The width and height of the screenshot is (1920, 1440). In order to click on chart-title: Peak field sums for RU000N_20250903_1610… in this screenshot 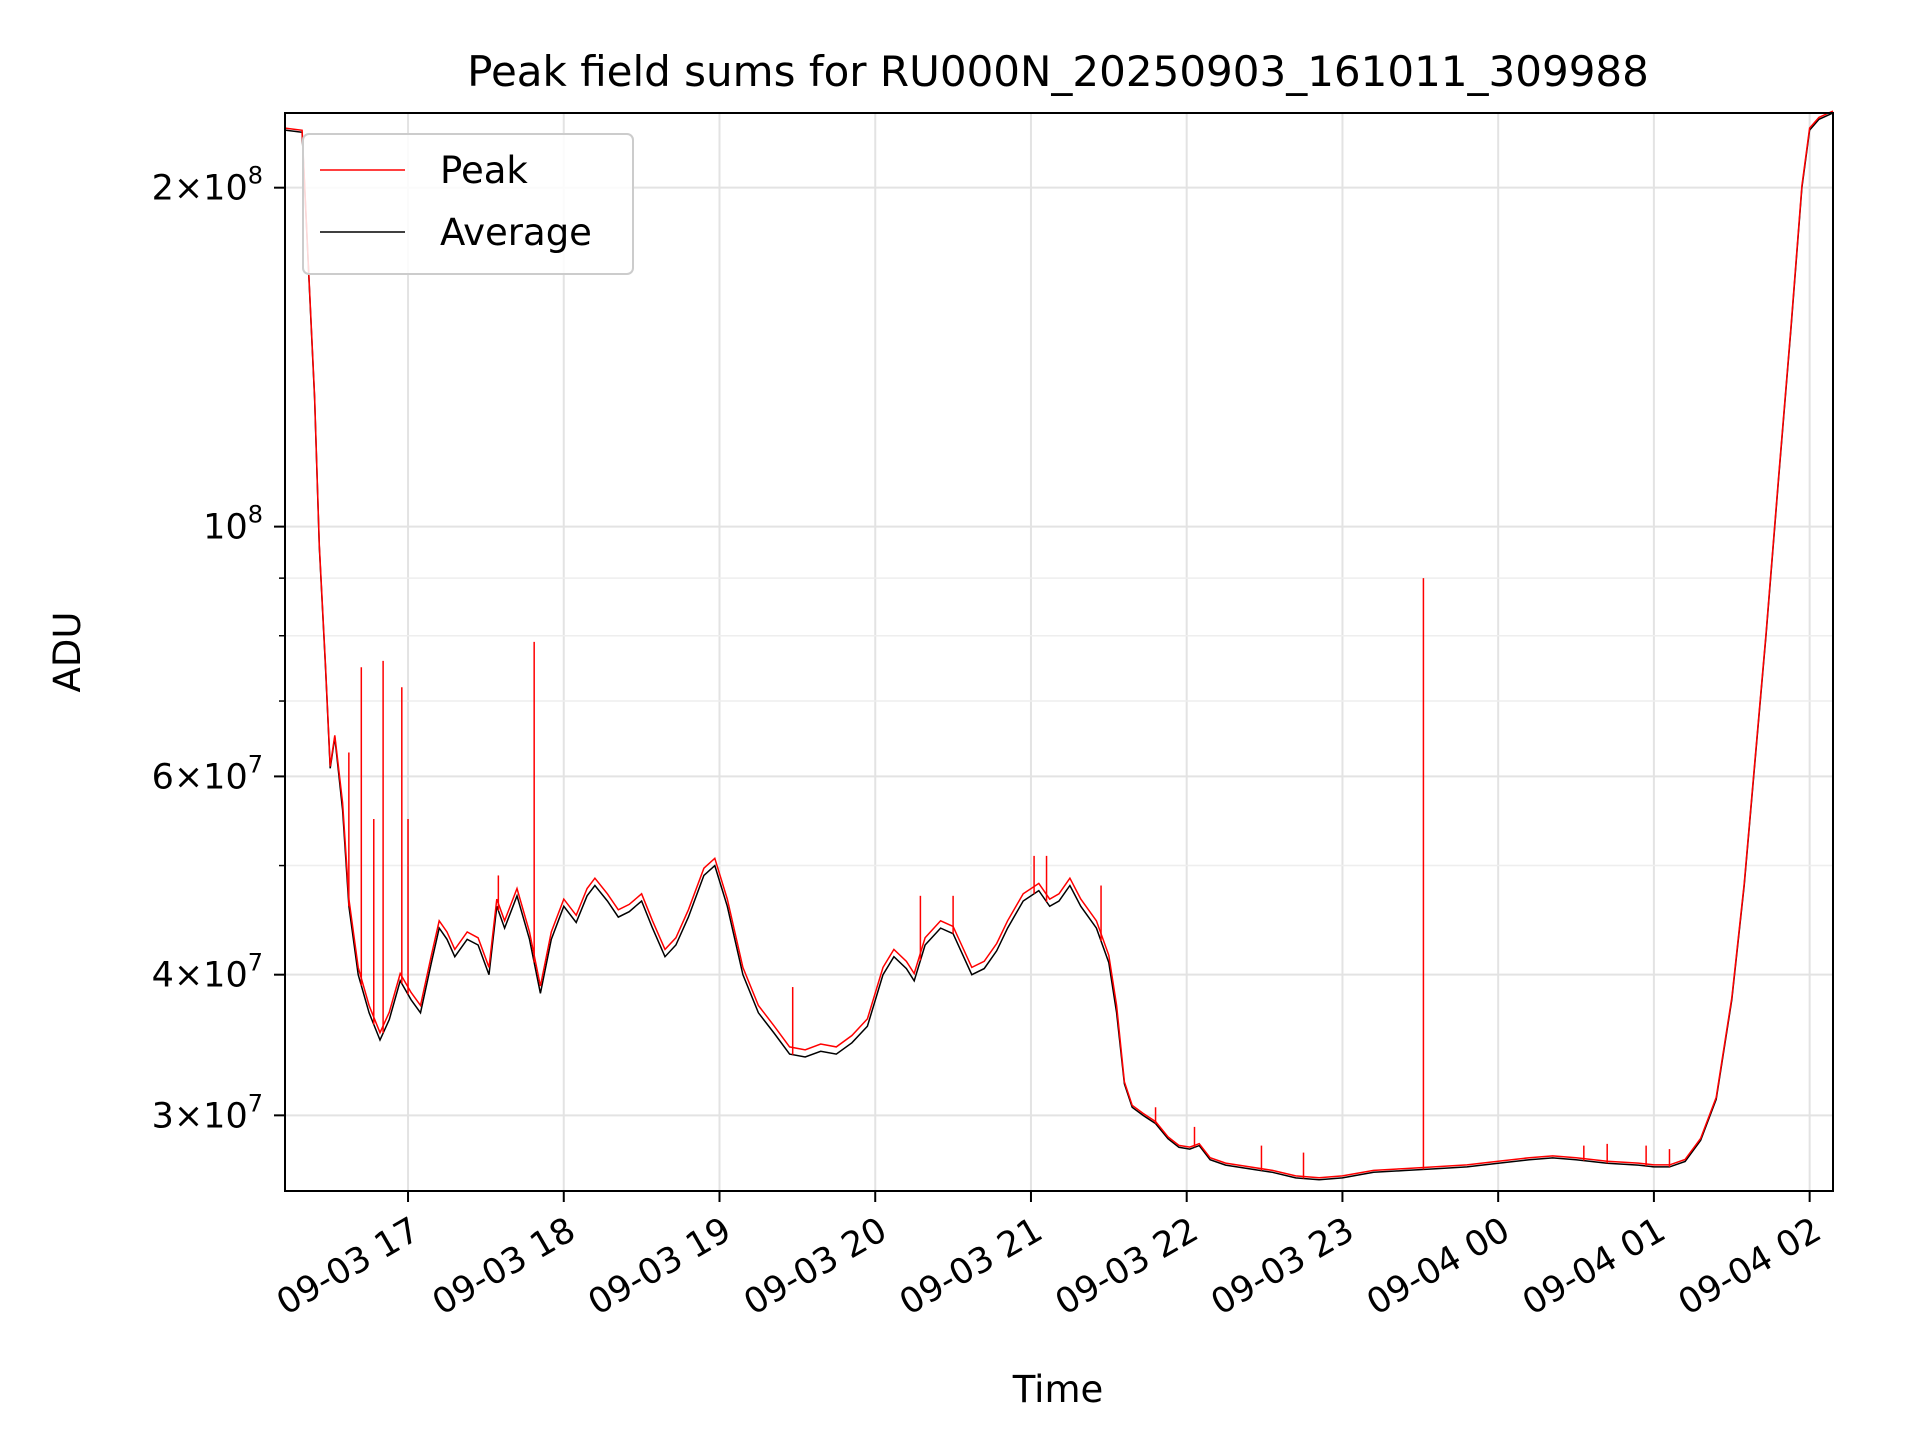, I will do `click(1058, 71)`.